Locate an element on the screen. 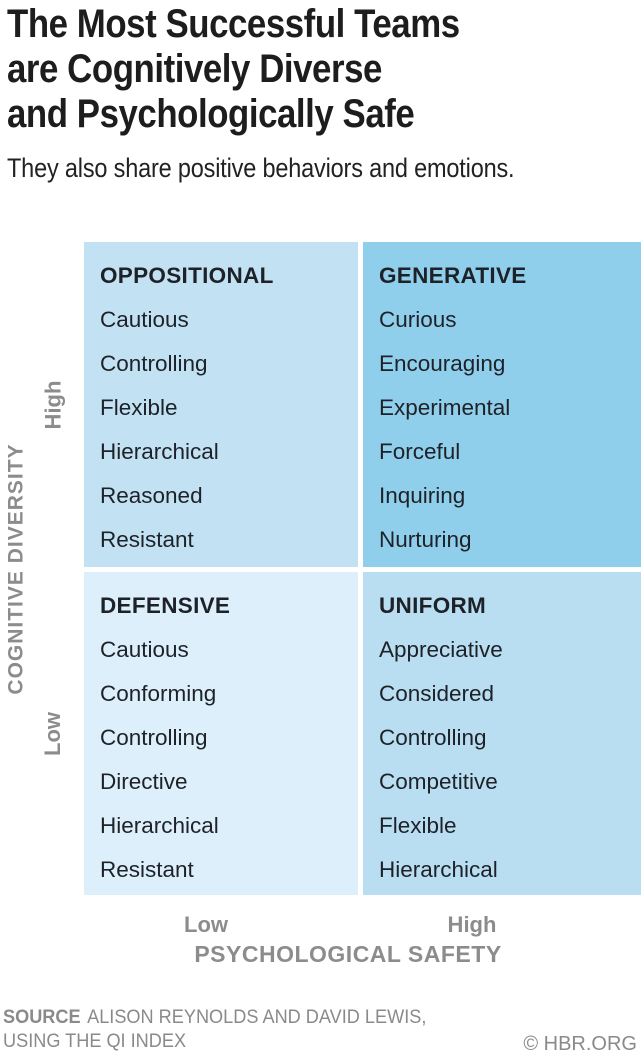 Image resolution: width=641 pixels, height=1062 pixels. y-axis-title: COGNITIVE DIVERSITY is located at coordinates (17, 568).